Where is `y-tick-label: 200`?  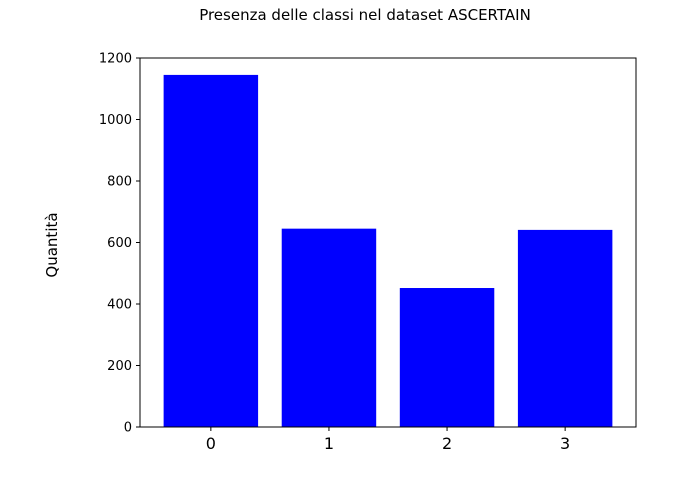 y-tick-label: 200 is located at coordinates (119, 366).